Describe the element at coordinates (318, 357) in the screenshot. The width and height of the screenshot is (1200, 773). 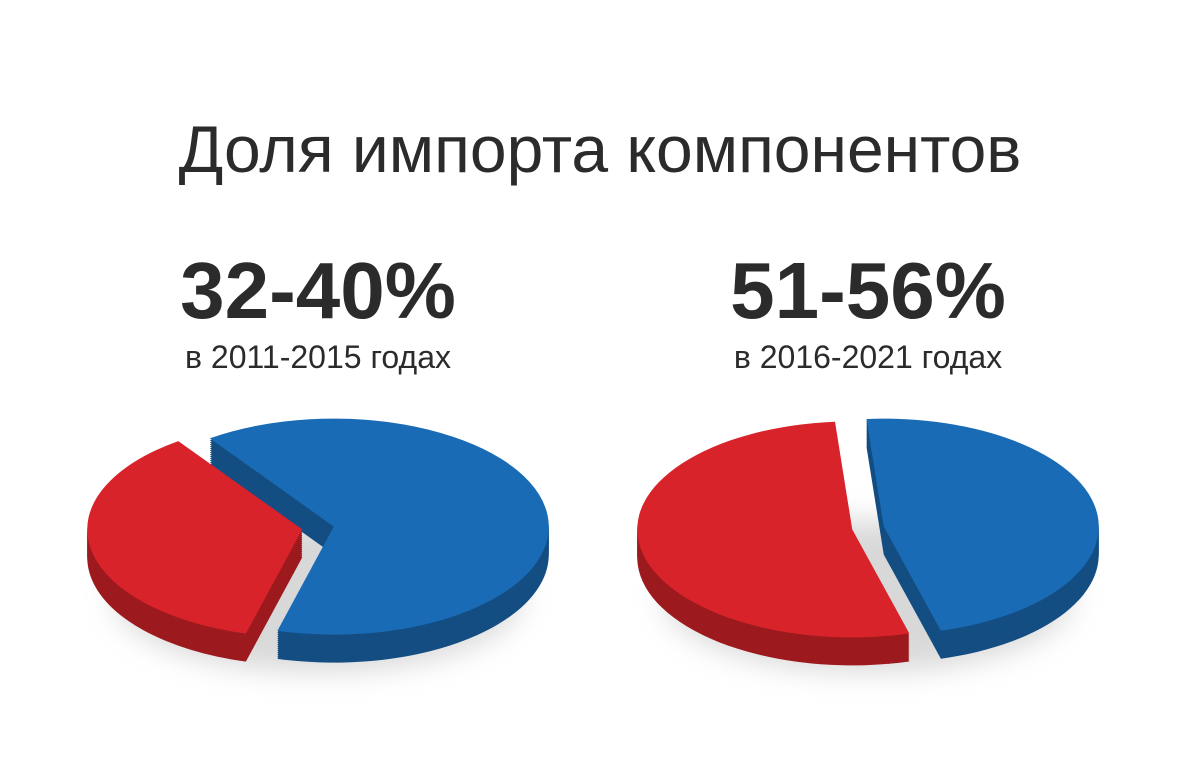
I see `pie-subtitle: в 2011-2015 годах` at that location.